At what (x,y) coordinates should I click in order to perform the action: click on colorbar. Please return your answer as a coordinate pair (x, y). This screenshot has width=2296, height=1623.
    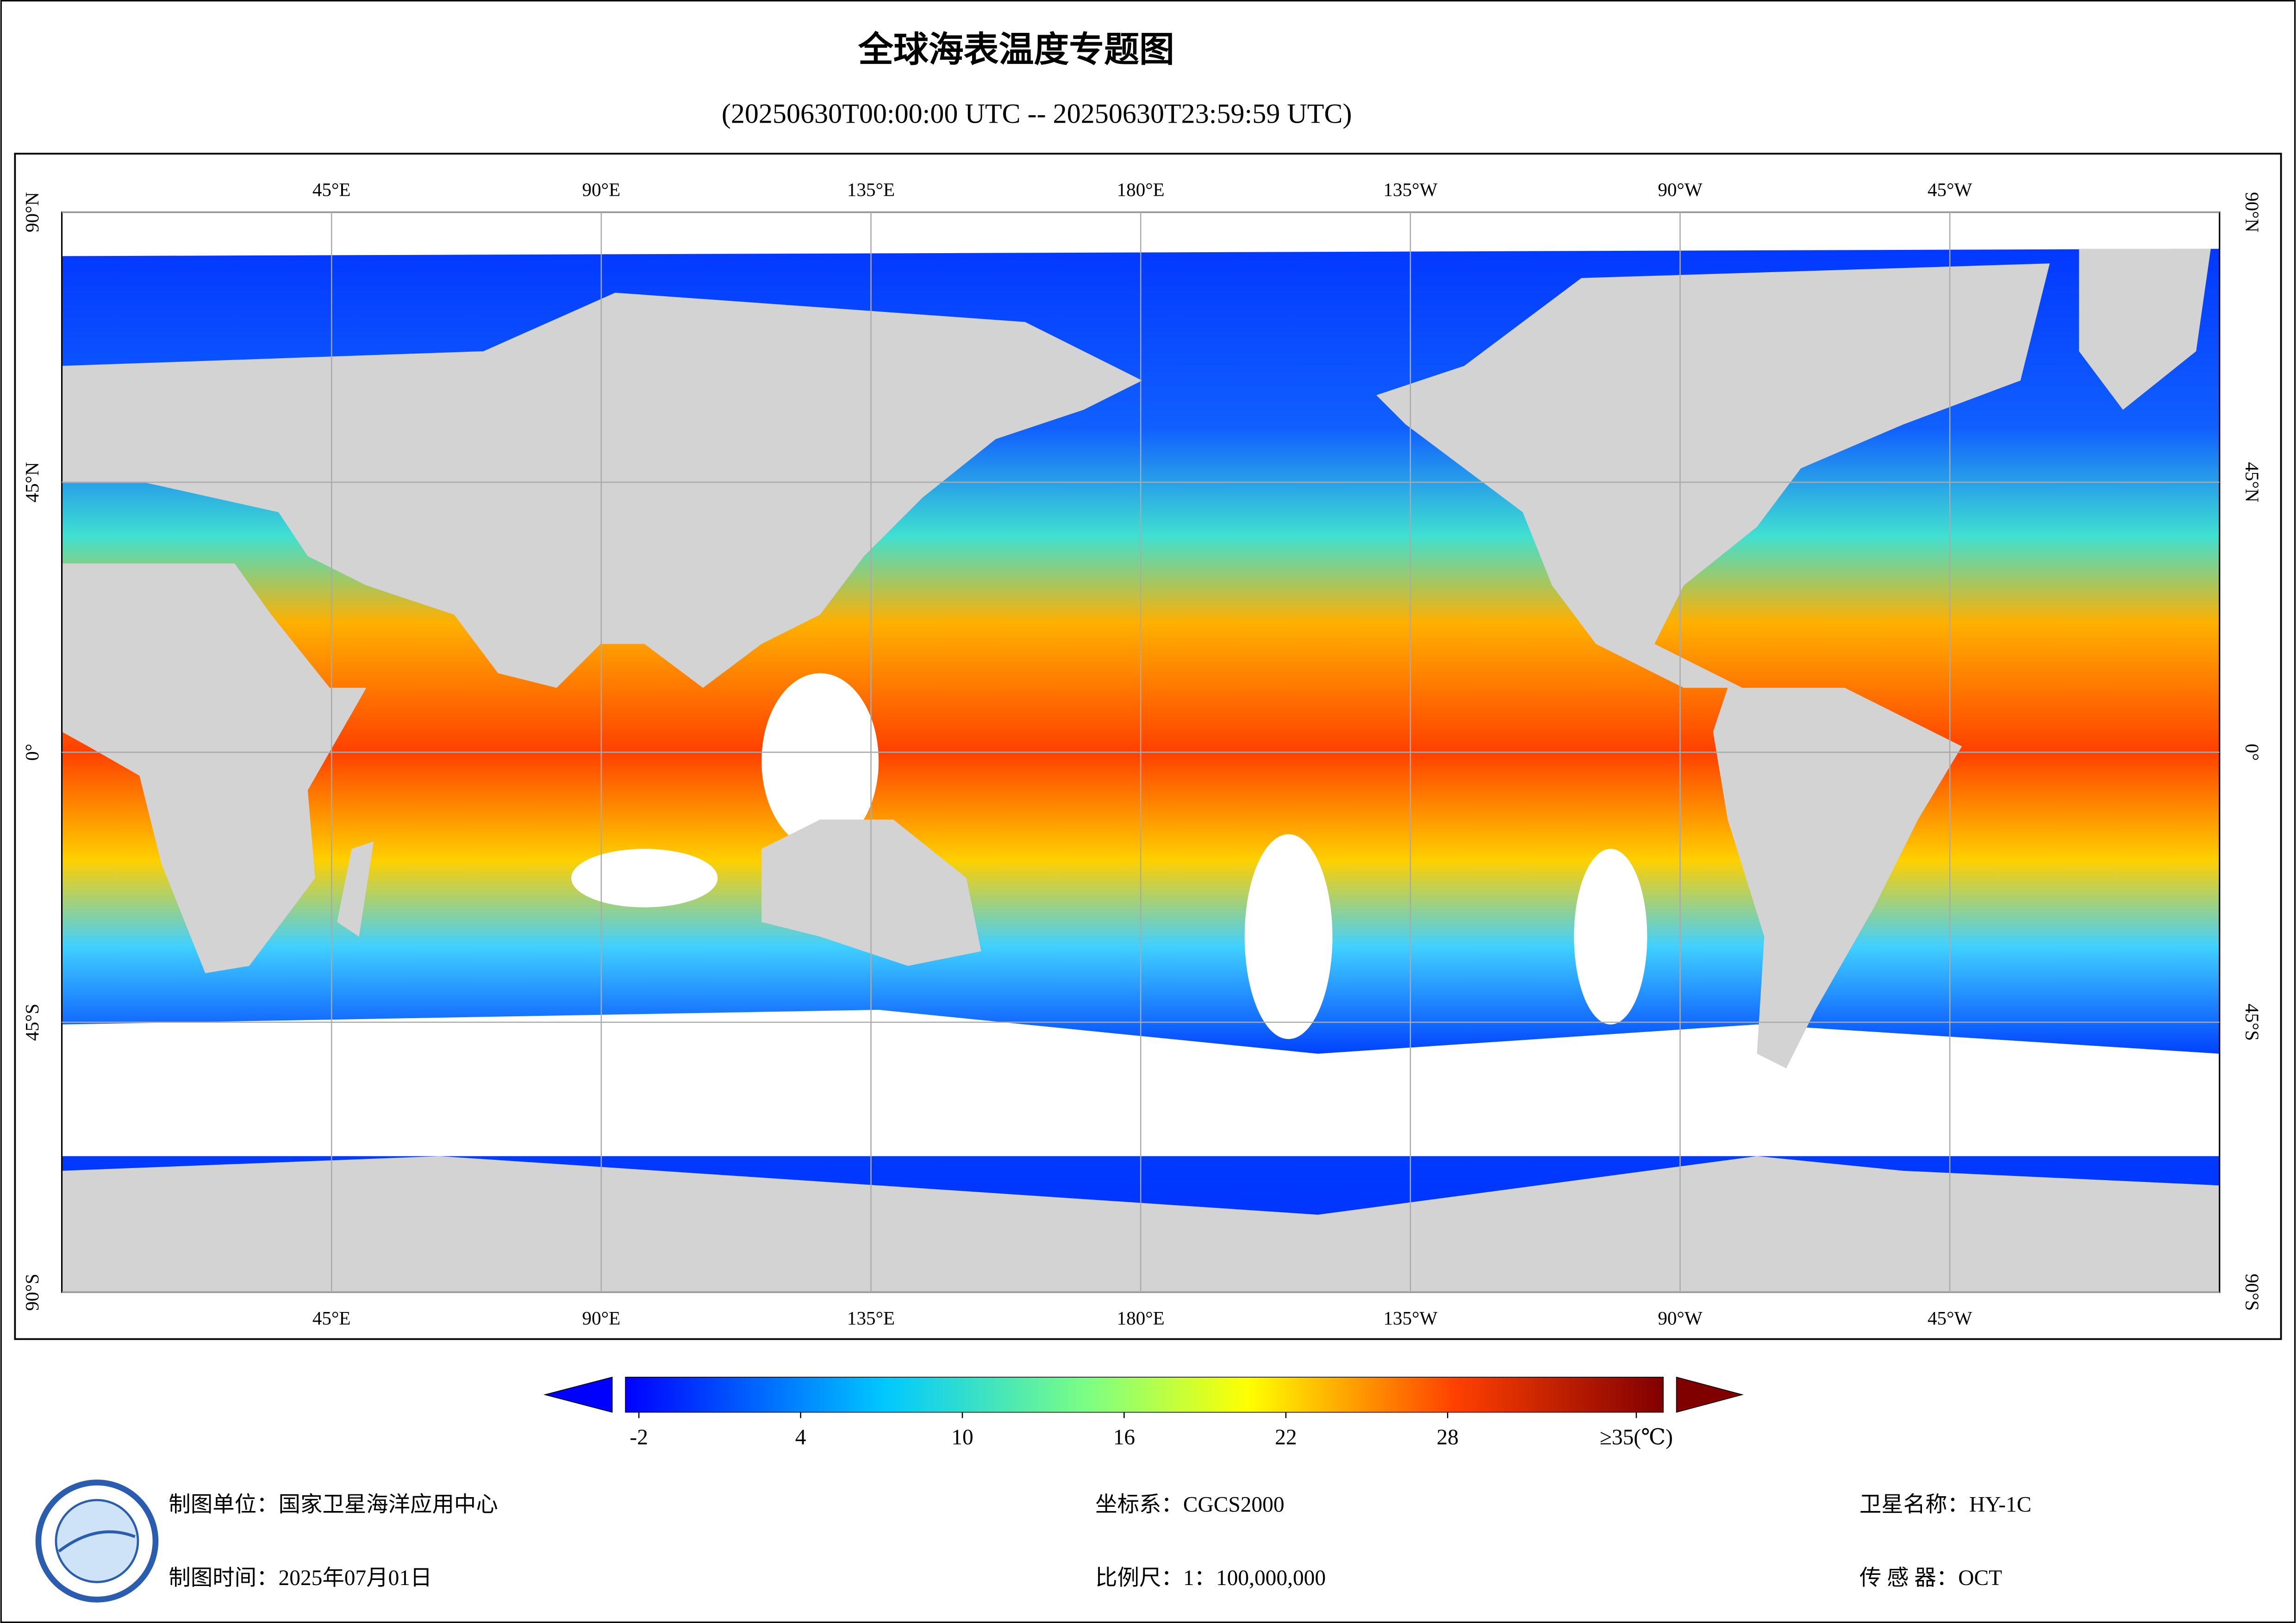
    Looking at the image, I should click on (1143, 1397).